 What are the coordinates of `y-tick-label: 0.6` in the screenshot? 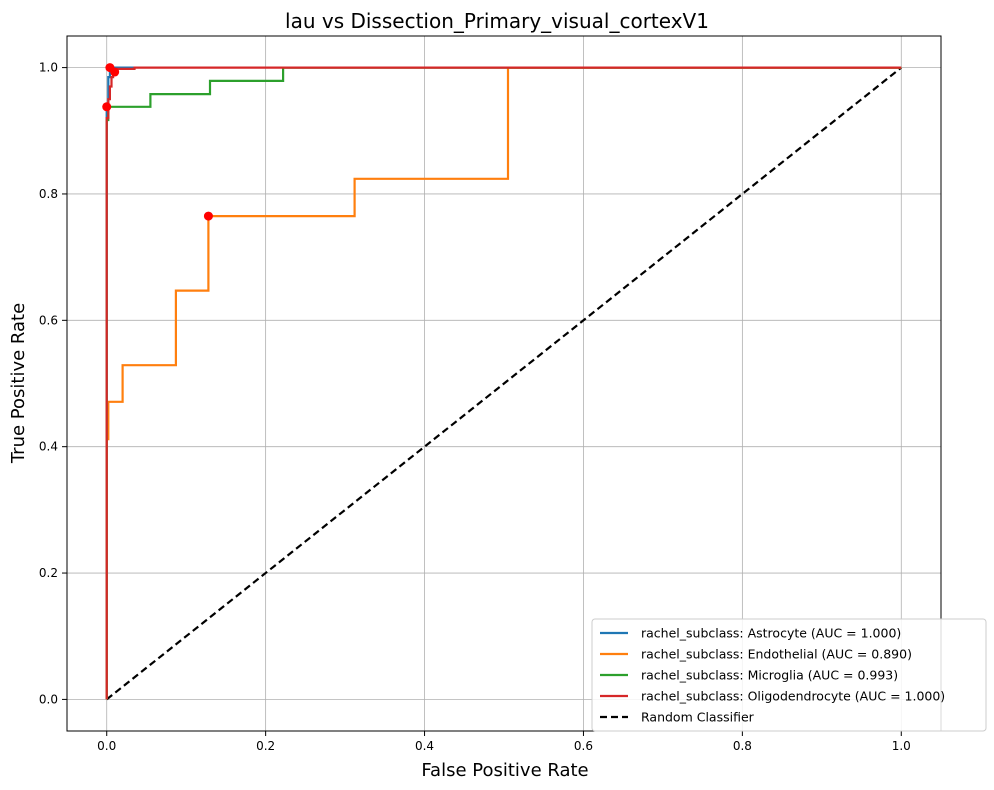 It's located at (48, 320).